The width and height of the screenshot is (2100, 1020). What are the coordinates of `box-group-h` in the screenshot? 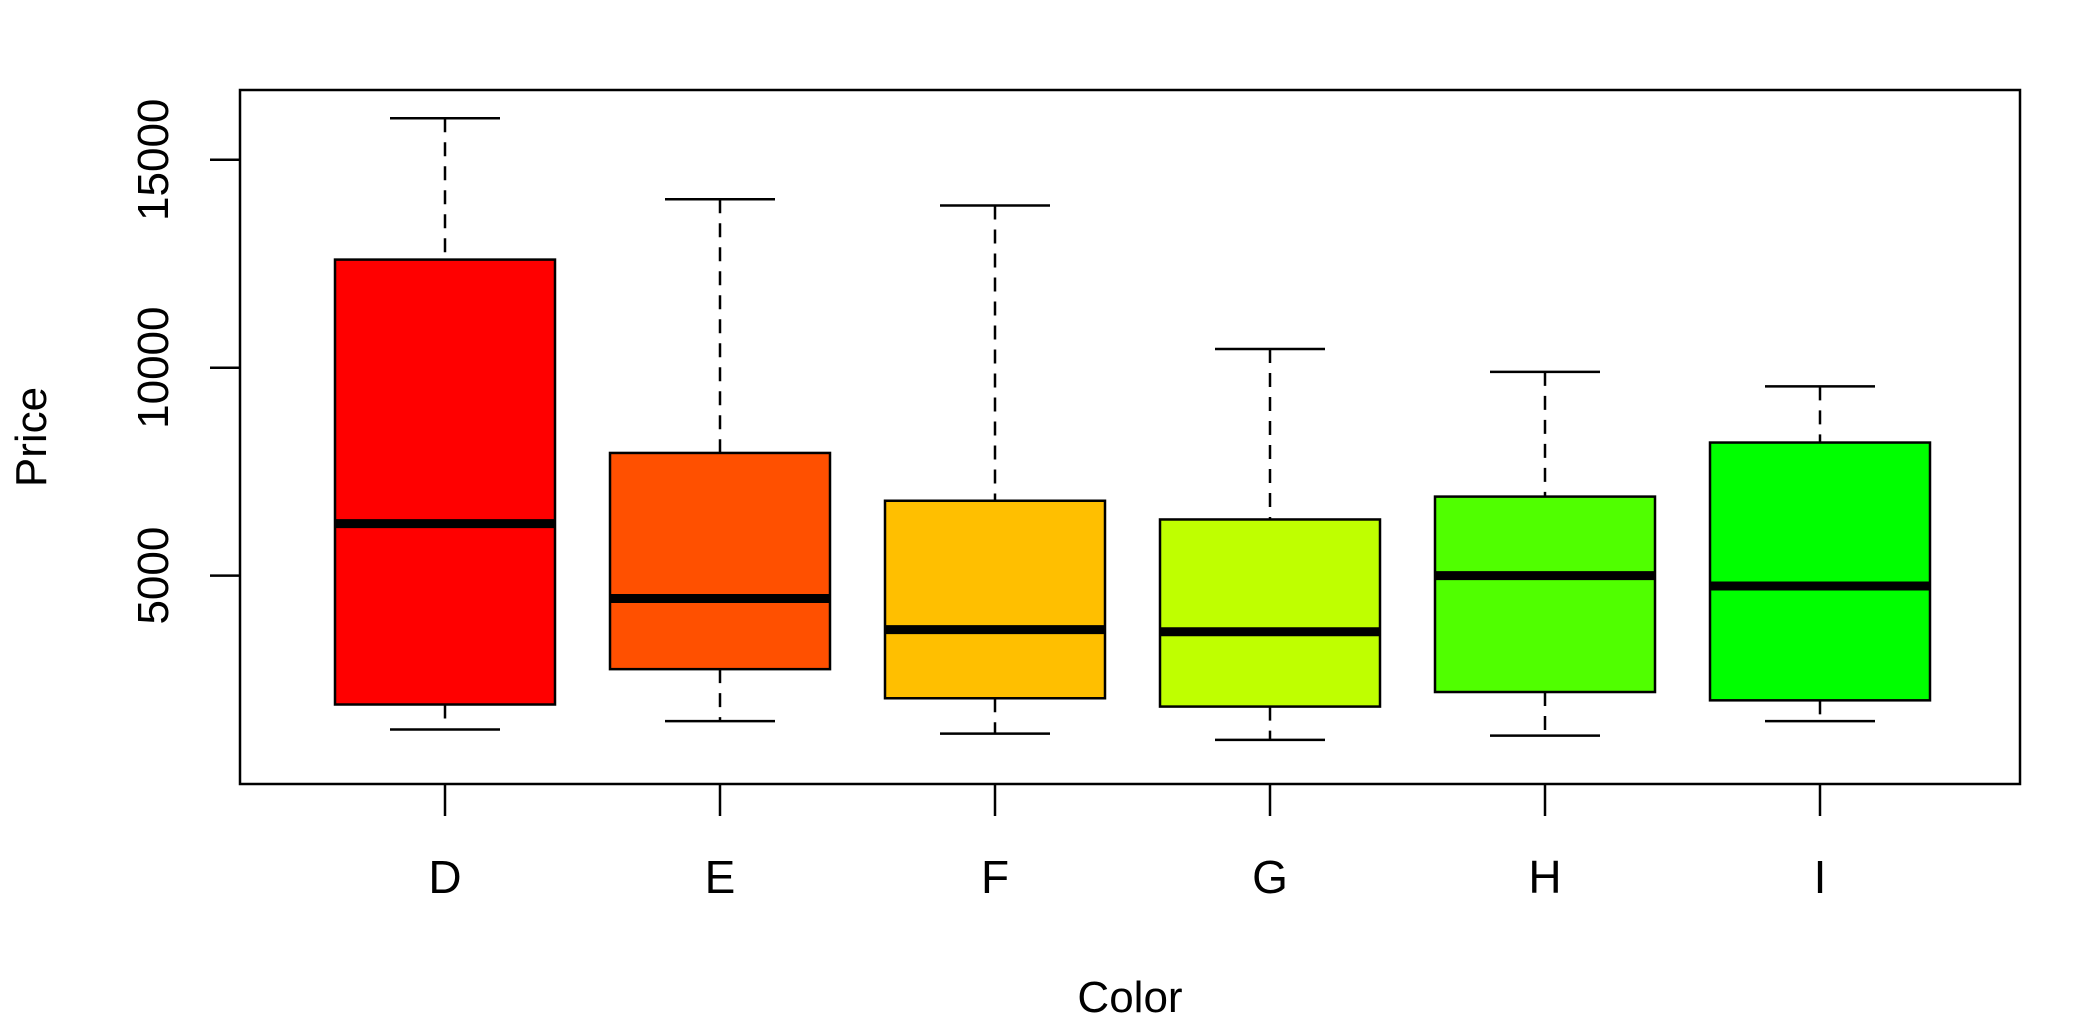 It's located at (1545, 553).